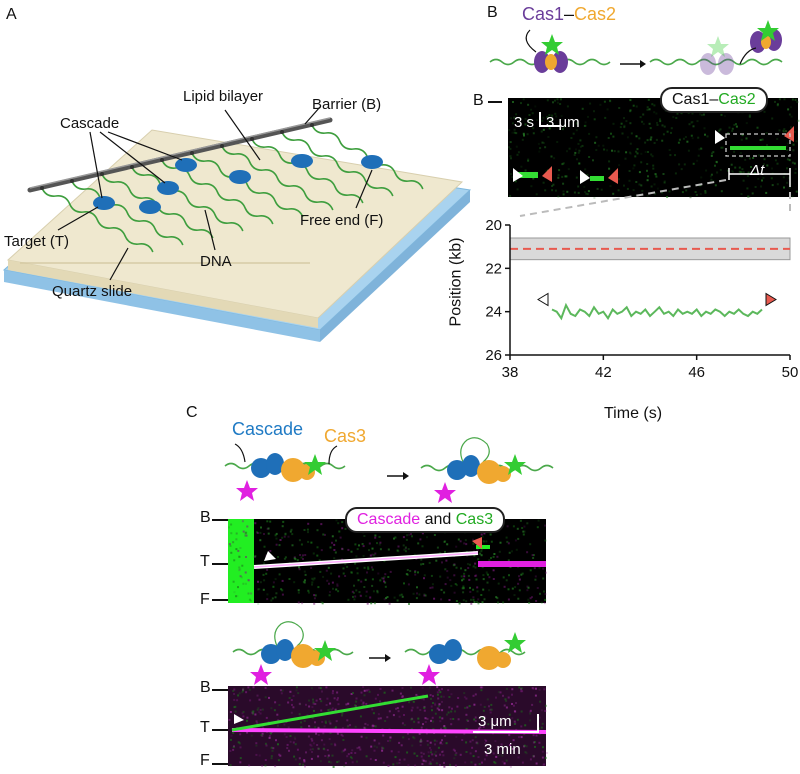  Describe the element at coordinates (543, 14) in the screenshot. I see `cas1-text: Cas1` at that location.